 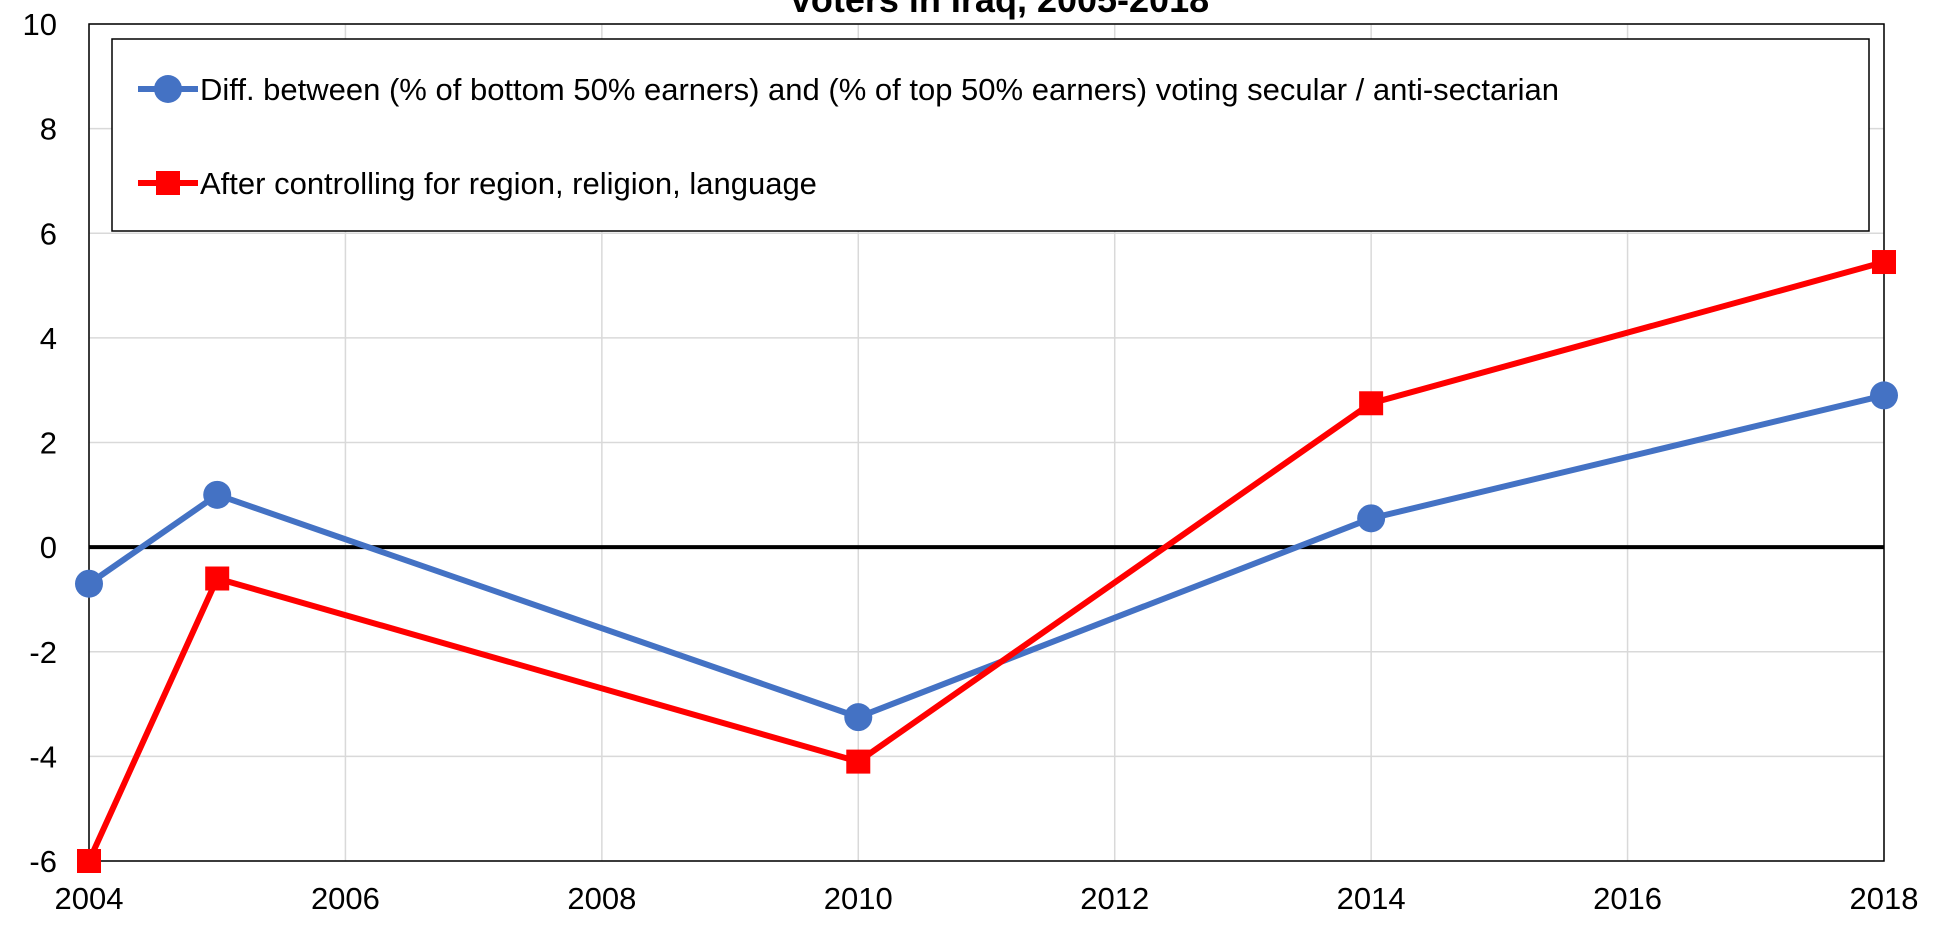 I want to click on y-tick-label: -2, so click(x=43, y=652).